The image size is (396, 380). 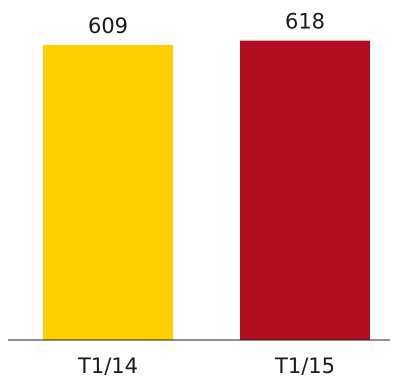 What do you see at coordinates (305, 22) in the screenshot?
I see `value-label: 618` at bounding box center [305, 22].